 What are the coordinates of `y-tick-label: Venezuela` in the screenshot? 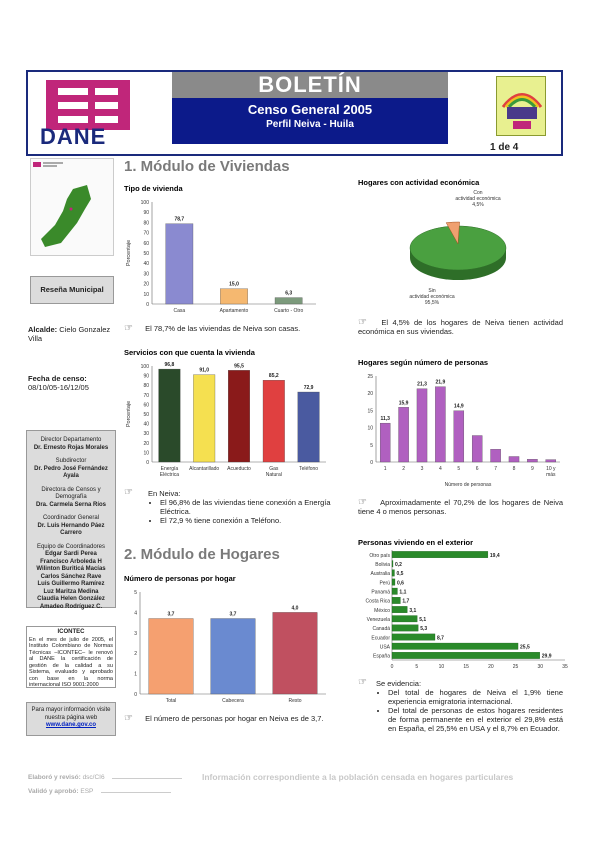 It's located at (379, 620).